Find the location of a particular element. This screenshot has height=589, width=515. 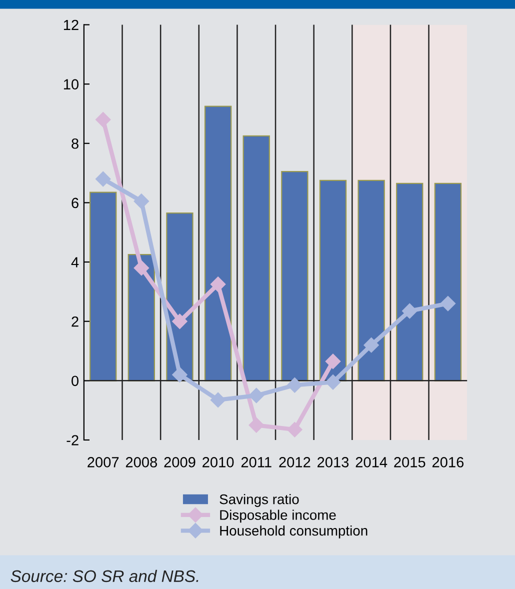

x-tick-label: 2013 is located at coordinates (333, 462).